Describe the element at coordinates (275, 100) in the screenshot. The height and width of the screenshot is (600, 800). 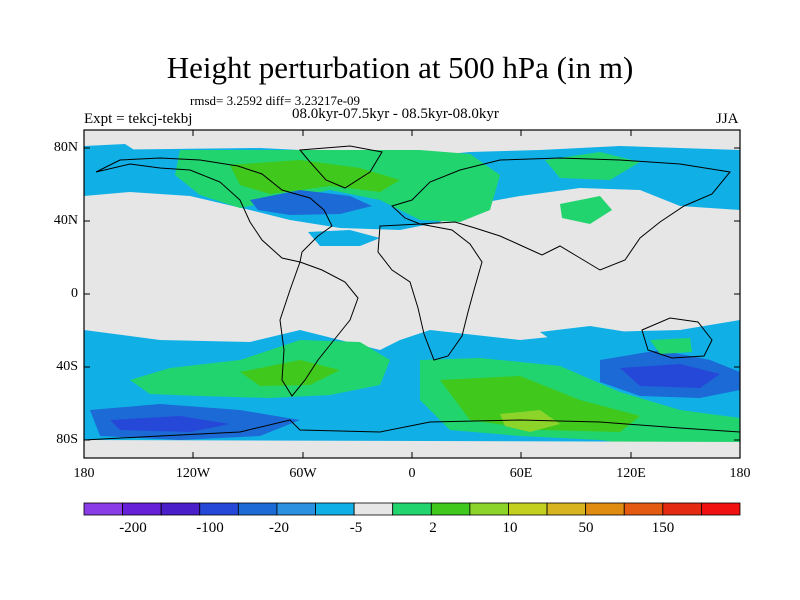
I see `stats-text: rmsd= 3.2592 diff= 3.23217e-09` at that location.